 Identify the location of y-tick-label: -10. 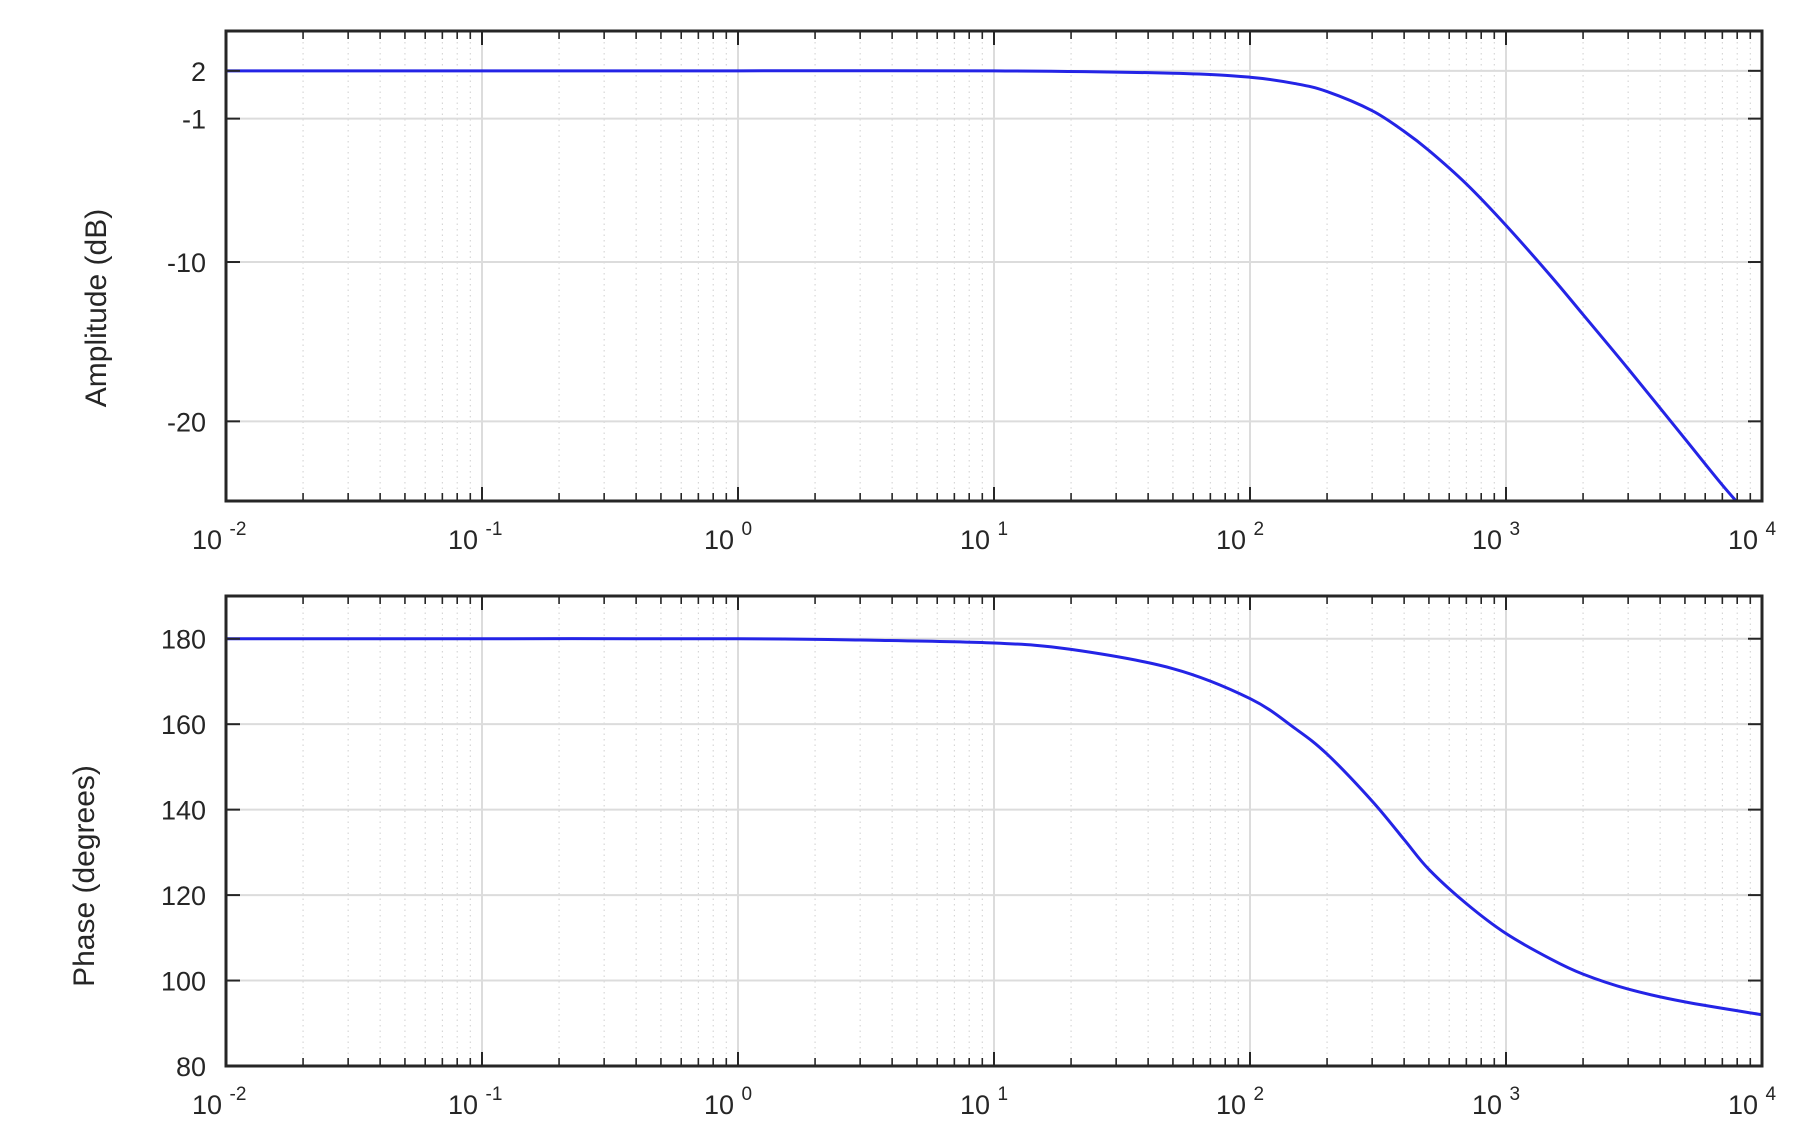
(186, 263).